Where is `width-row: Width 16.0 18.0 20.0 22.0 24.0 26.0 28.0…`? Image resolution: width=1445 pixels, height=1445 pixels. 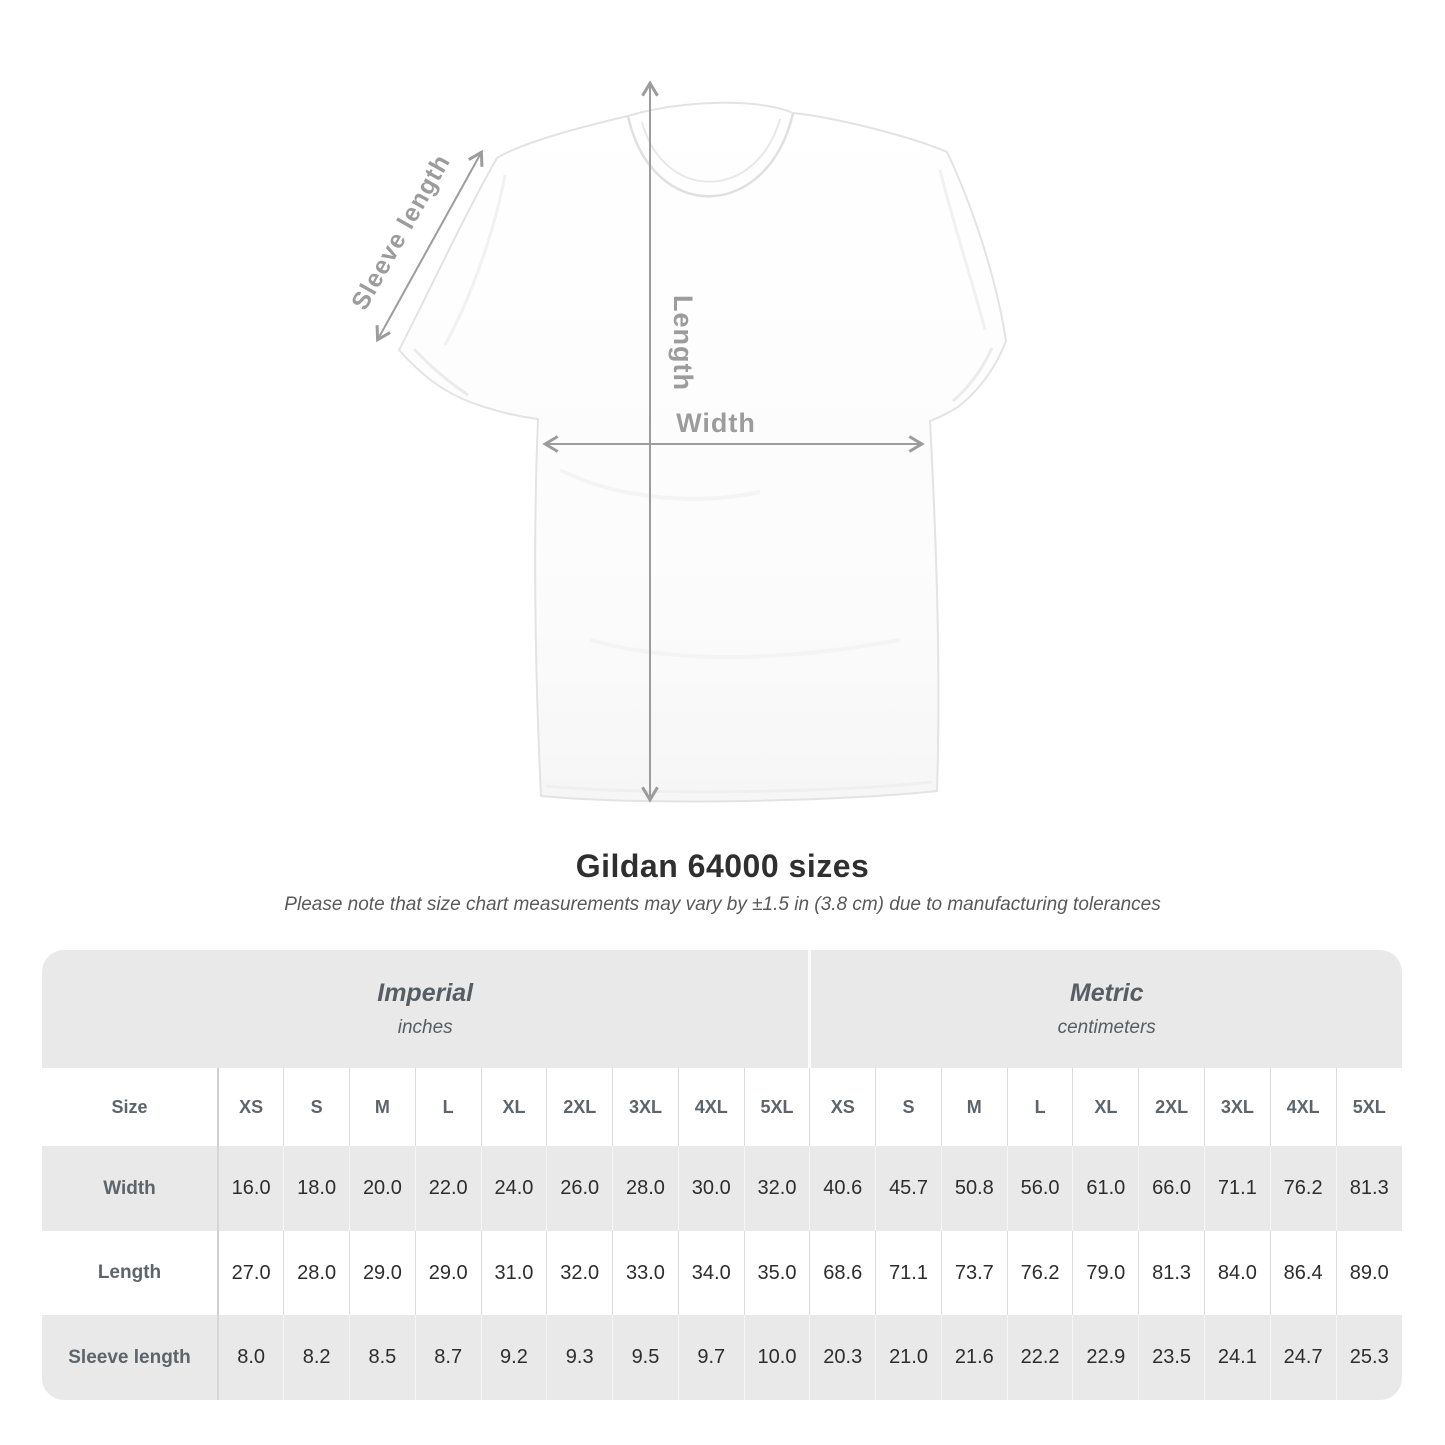
width-row: Width 16.0 18.0 20.0 22.0 24.0 26.0 28.0… is located at coordinates (722, 1188).